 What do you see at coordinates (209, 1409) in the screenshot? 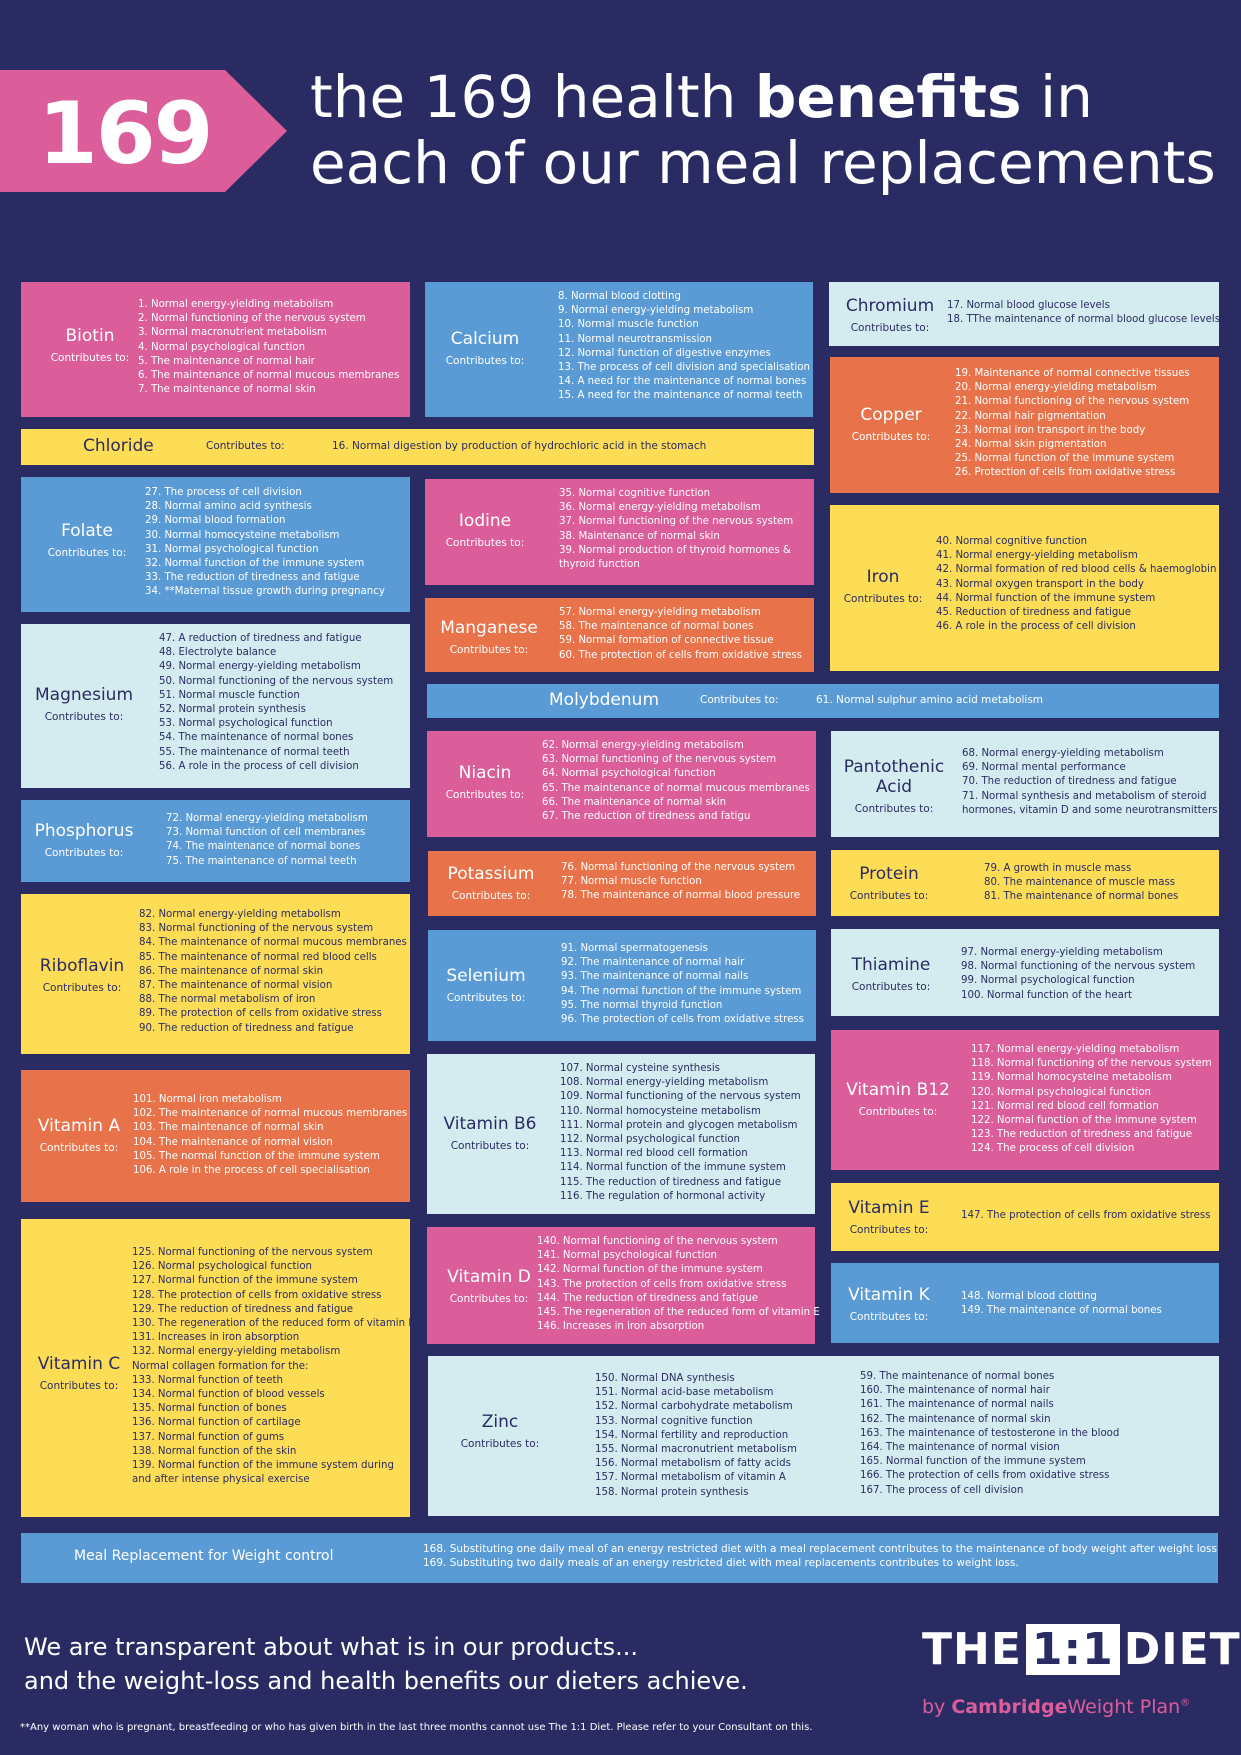
I see `benefit-item: 135. Normal function of bones` at bounding box center [209, 1409].